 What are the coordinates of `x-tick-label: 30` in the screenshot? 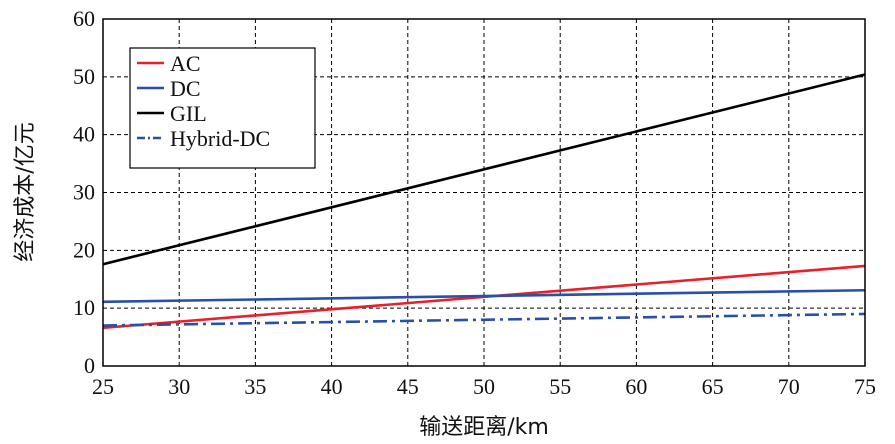 It's located at (179, 386).